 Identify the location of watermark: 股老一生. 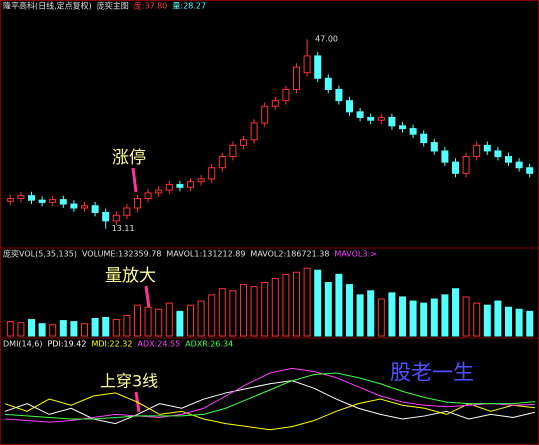
(432, 373).